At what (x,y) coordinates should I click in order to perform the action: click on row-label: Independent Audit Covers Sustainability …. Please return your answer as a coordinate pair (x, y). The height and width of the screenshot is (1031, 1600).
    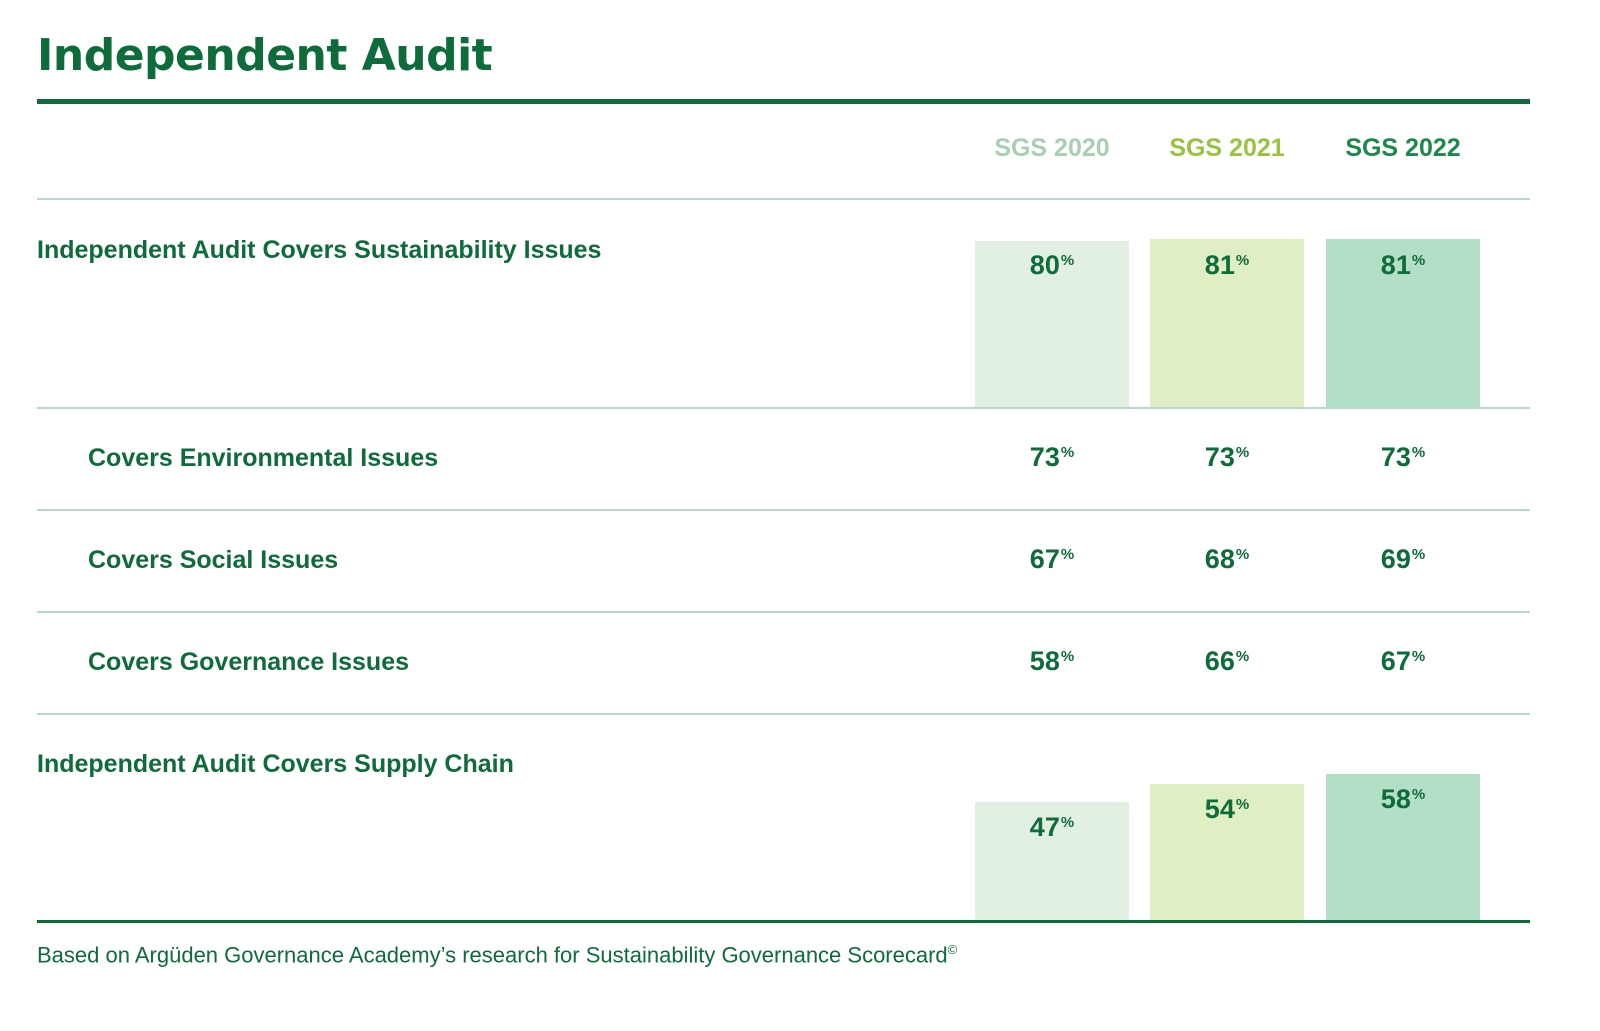
    Looking at the image, I should click on (319, 250).